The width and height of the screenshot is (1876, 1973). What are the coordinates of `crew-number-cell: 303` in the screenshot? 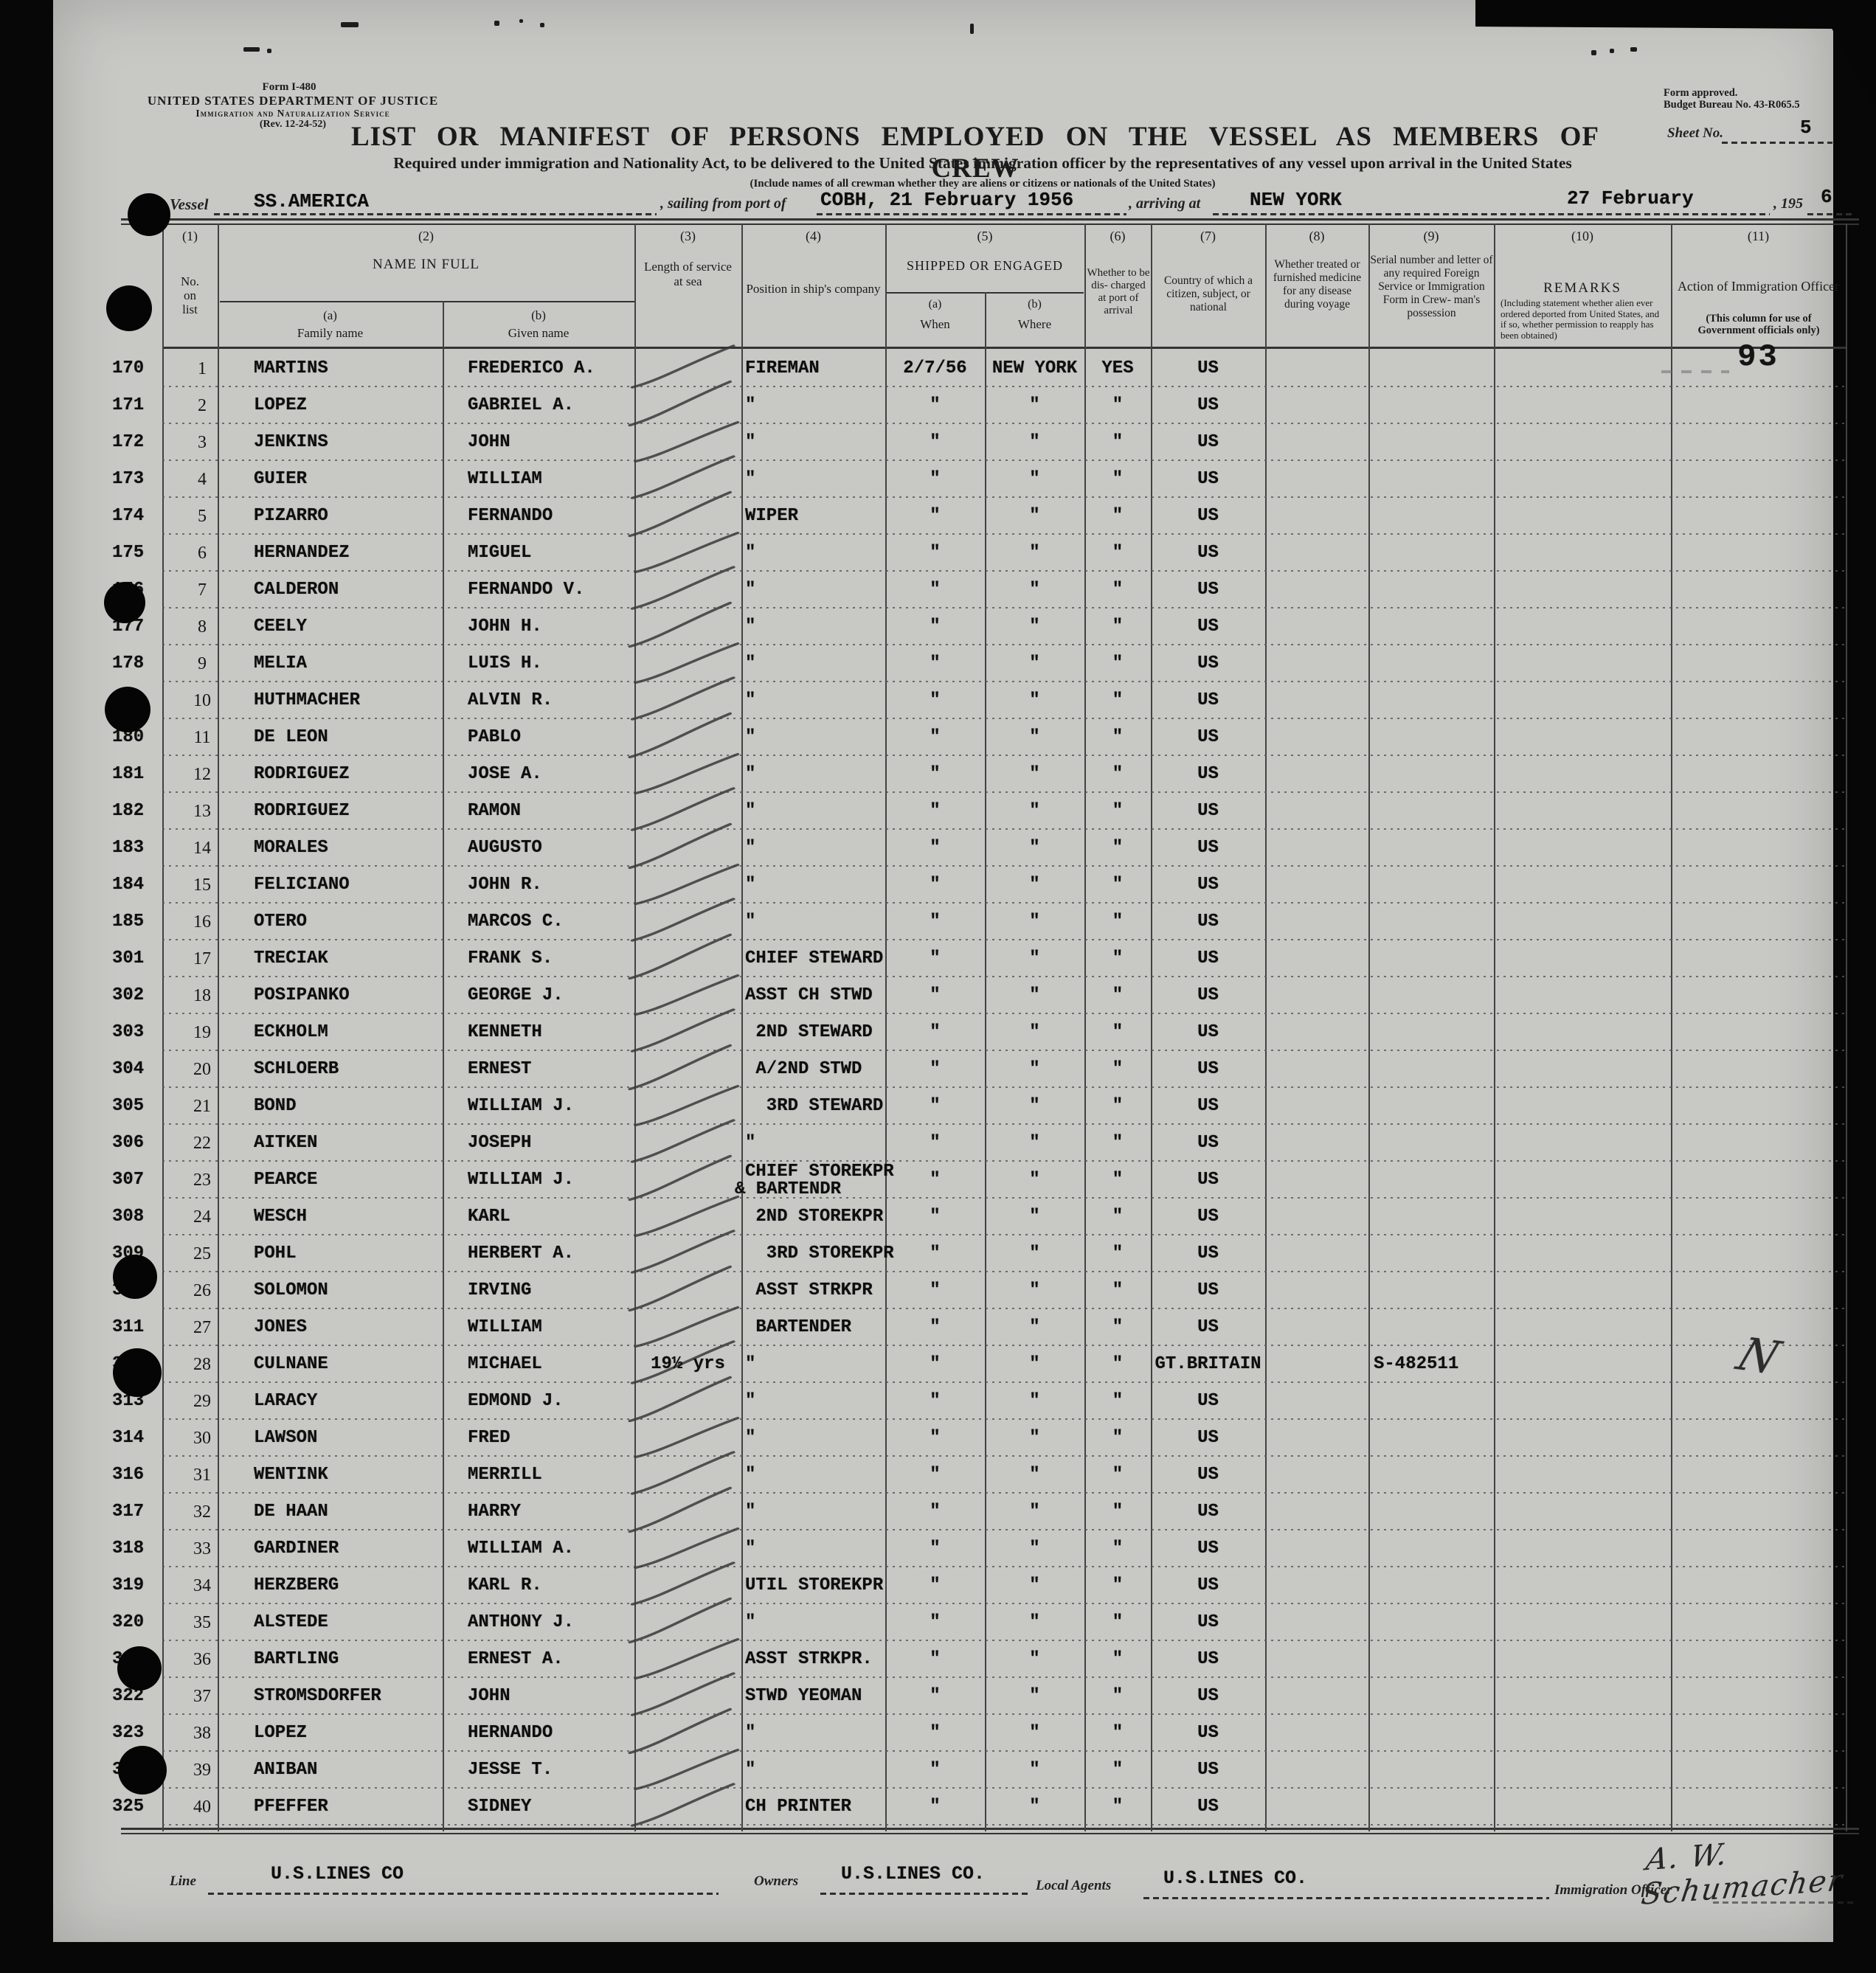 It's located at (128, 1032).